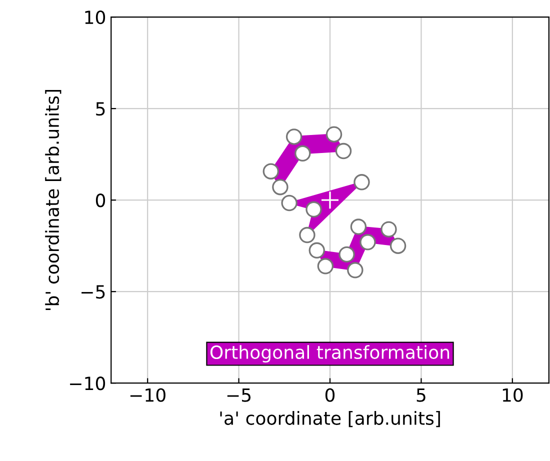  I want to click on x-tick-label: 0, so click(330, 395).